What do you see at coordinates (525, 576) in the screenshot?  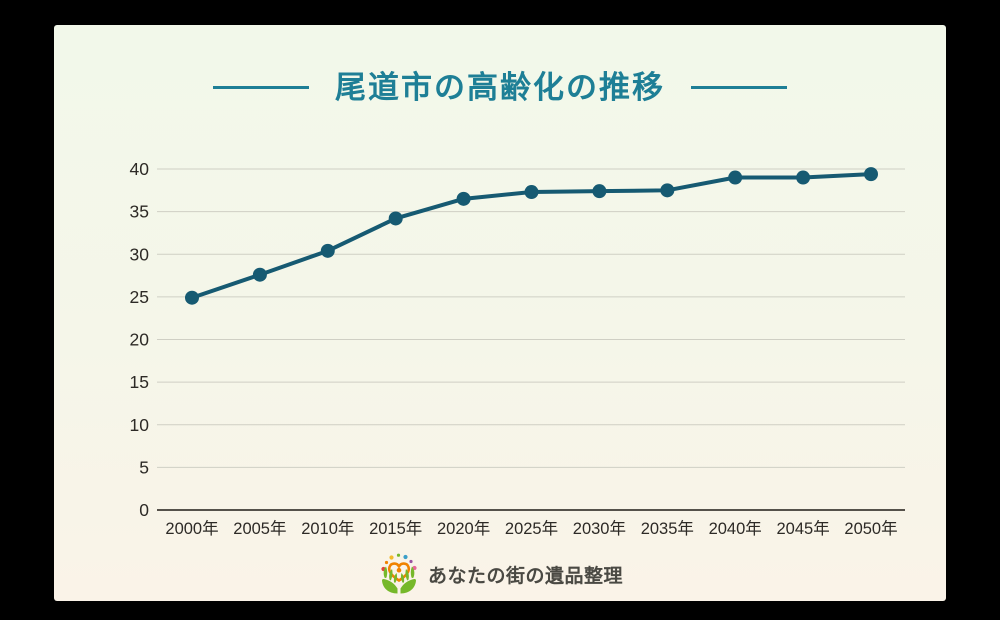 I see `logo-text: あなたの街の遺品整理` at bounding box center [525, 576].